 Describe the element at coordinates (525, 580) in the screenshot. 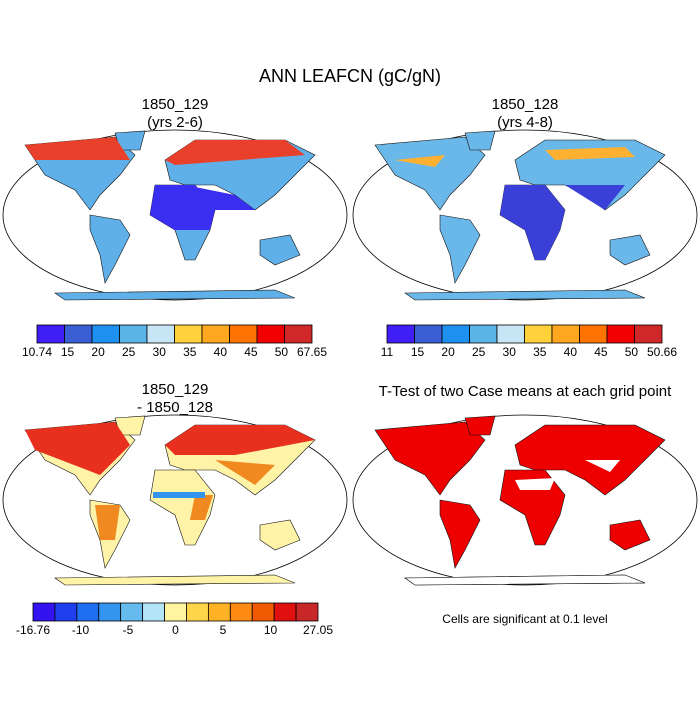

I see `land` at that location.